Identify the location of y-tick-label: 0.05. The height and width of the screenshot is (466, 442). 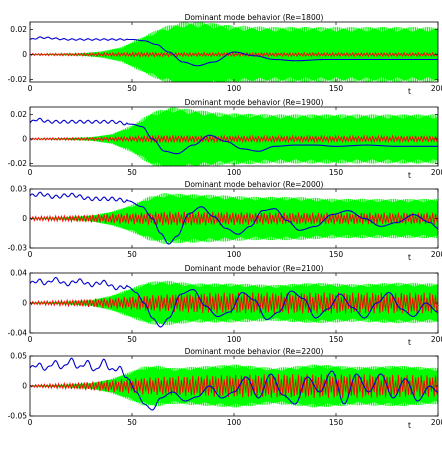
(18, 356).